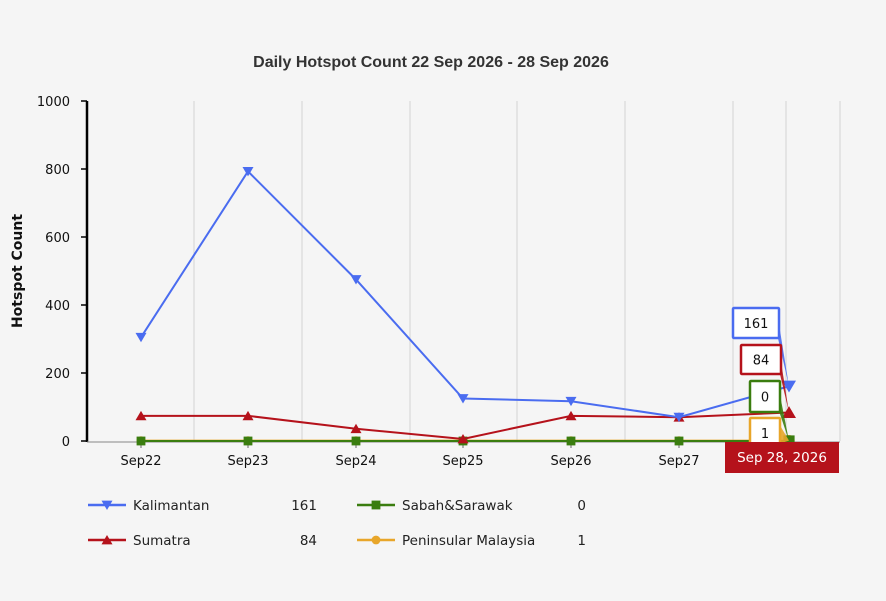  Describe the element at coordinates (66, 442) in the screenshot. I see `y-tick-label: 0` at that location.